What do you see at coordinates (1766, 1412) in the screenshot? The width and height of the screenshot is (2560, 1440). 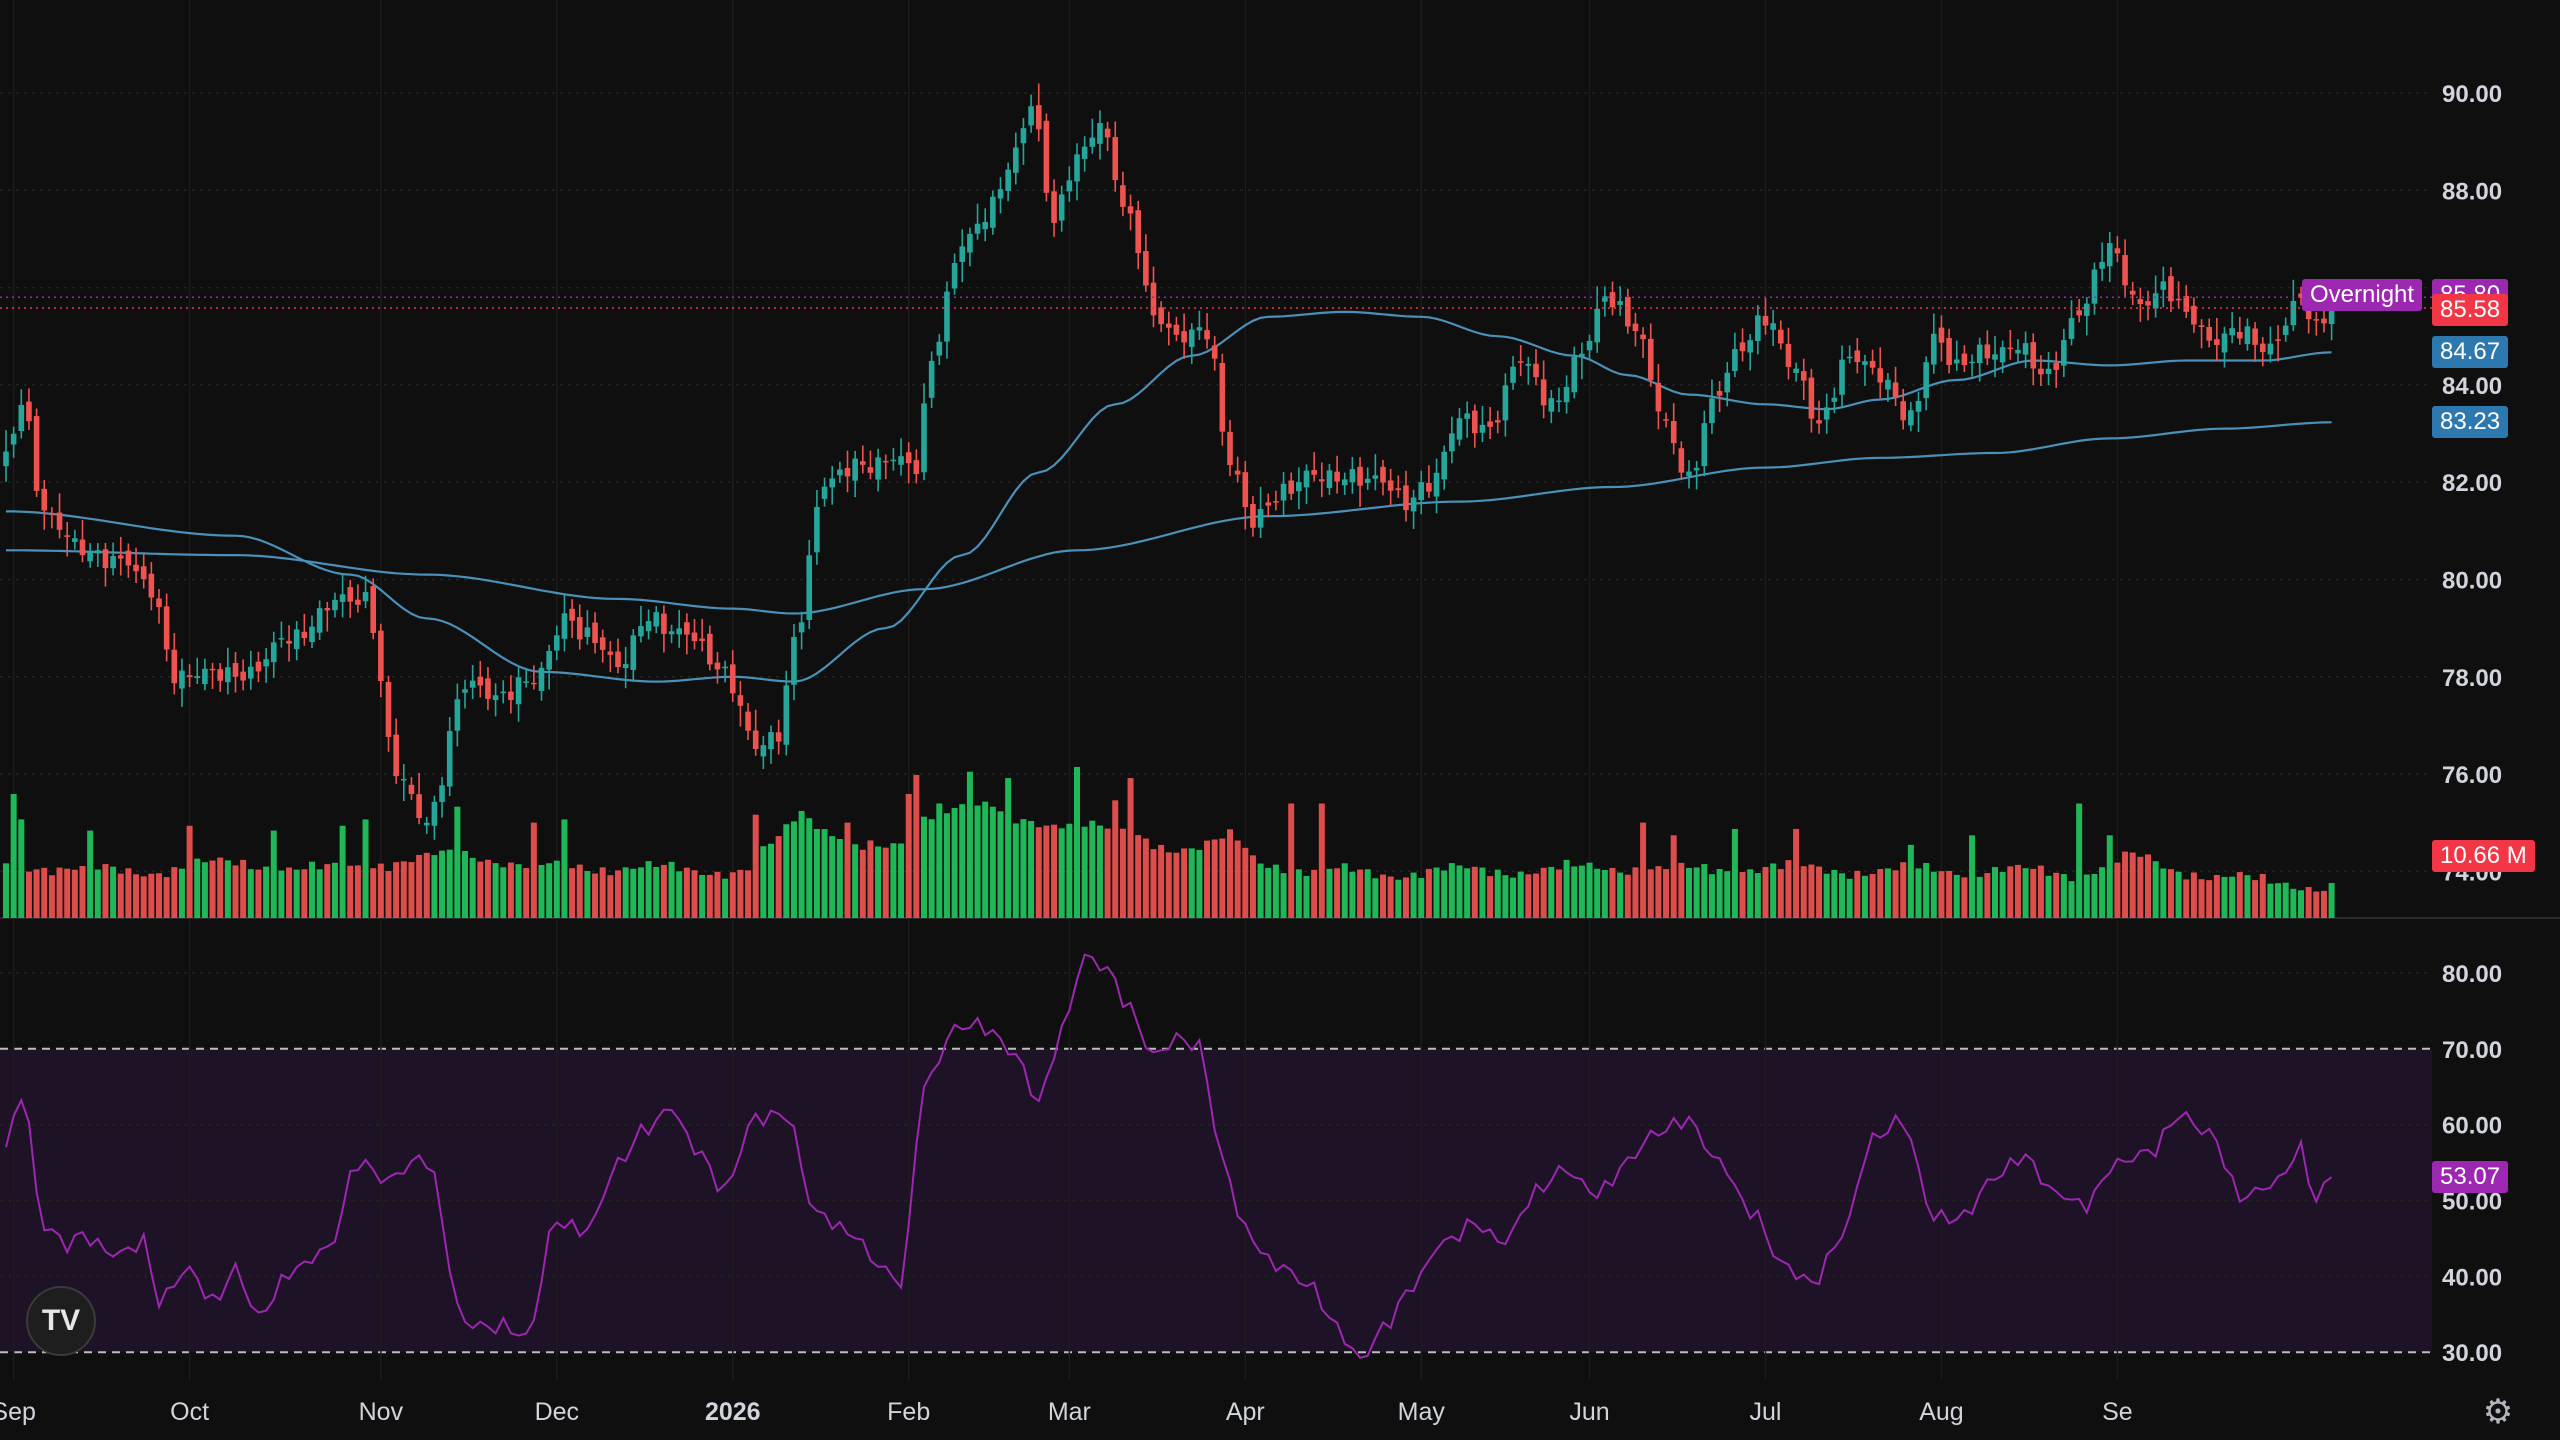 I see `time-tick-label: Jul` at bounding box center [1766, 1412].